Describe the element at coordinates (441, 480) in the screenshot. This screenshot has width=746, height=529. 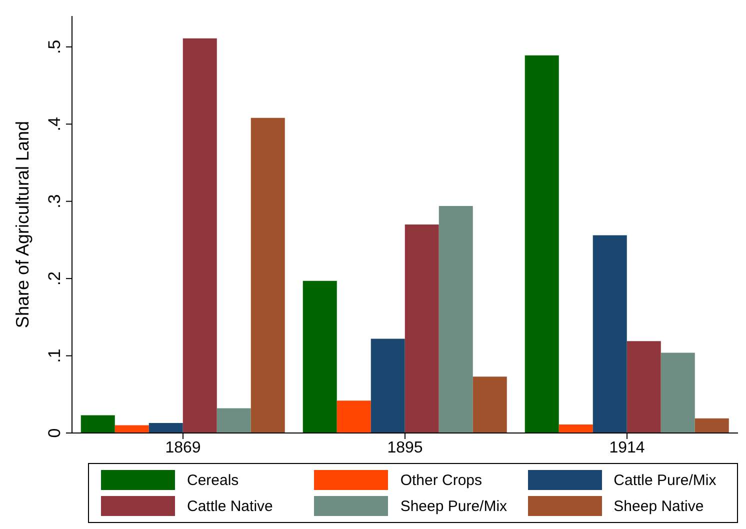
I see `legend-label: Other Crops` at that location.